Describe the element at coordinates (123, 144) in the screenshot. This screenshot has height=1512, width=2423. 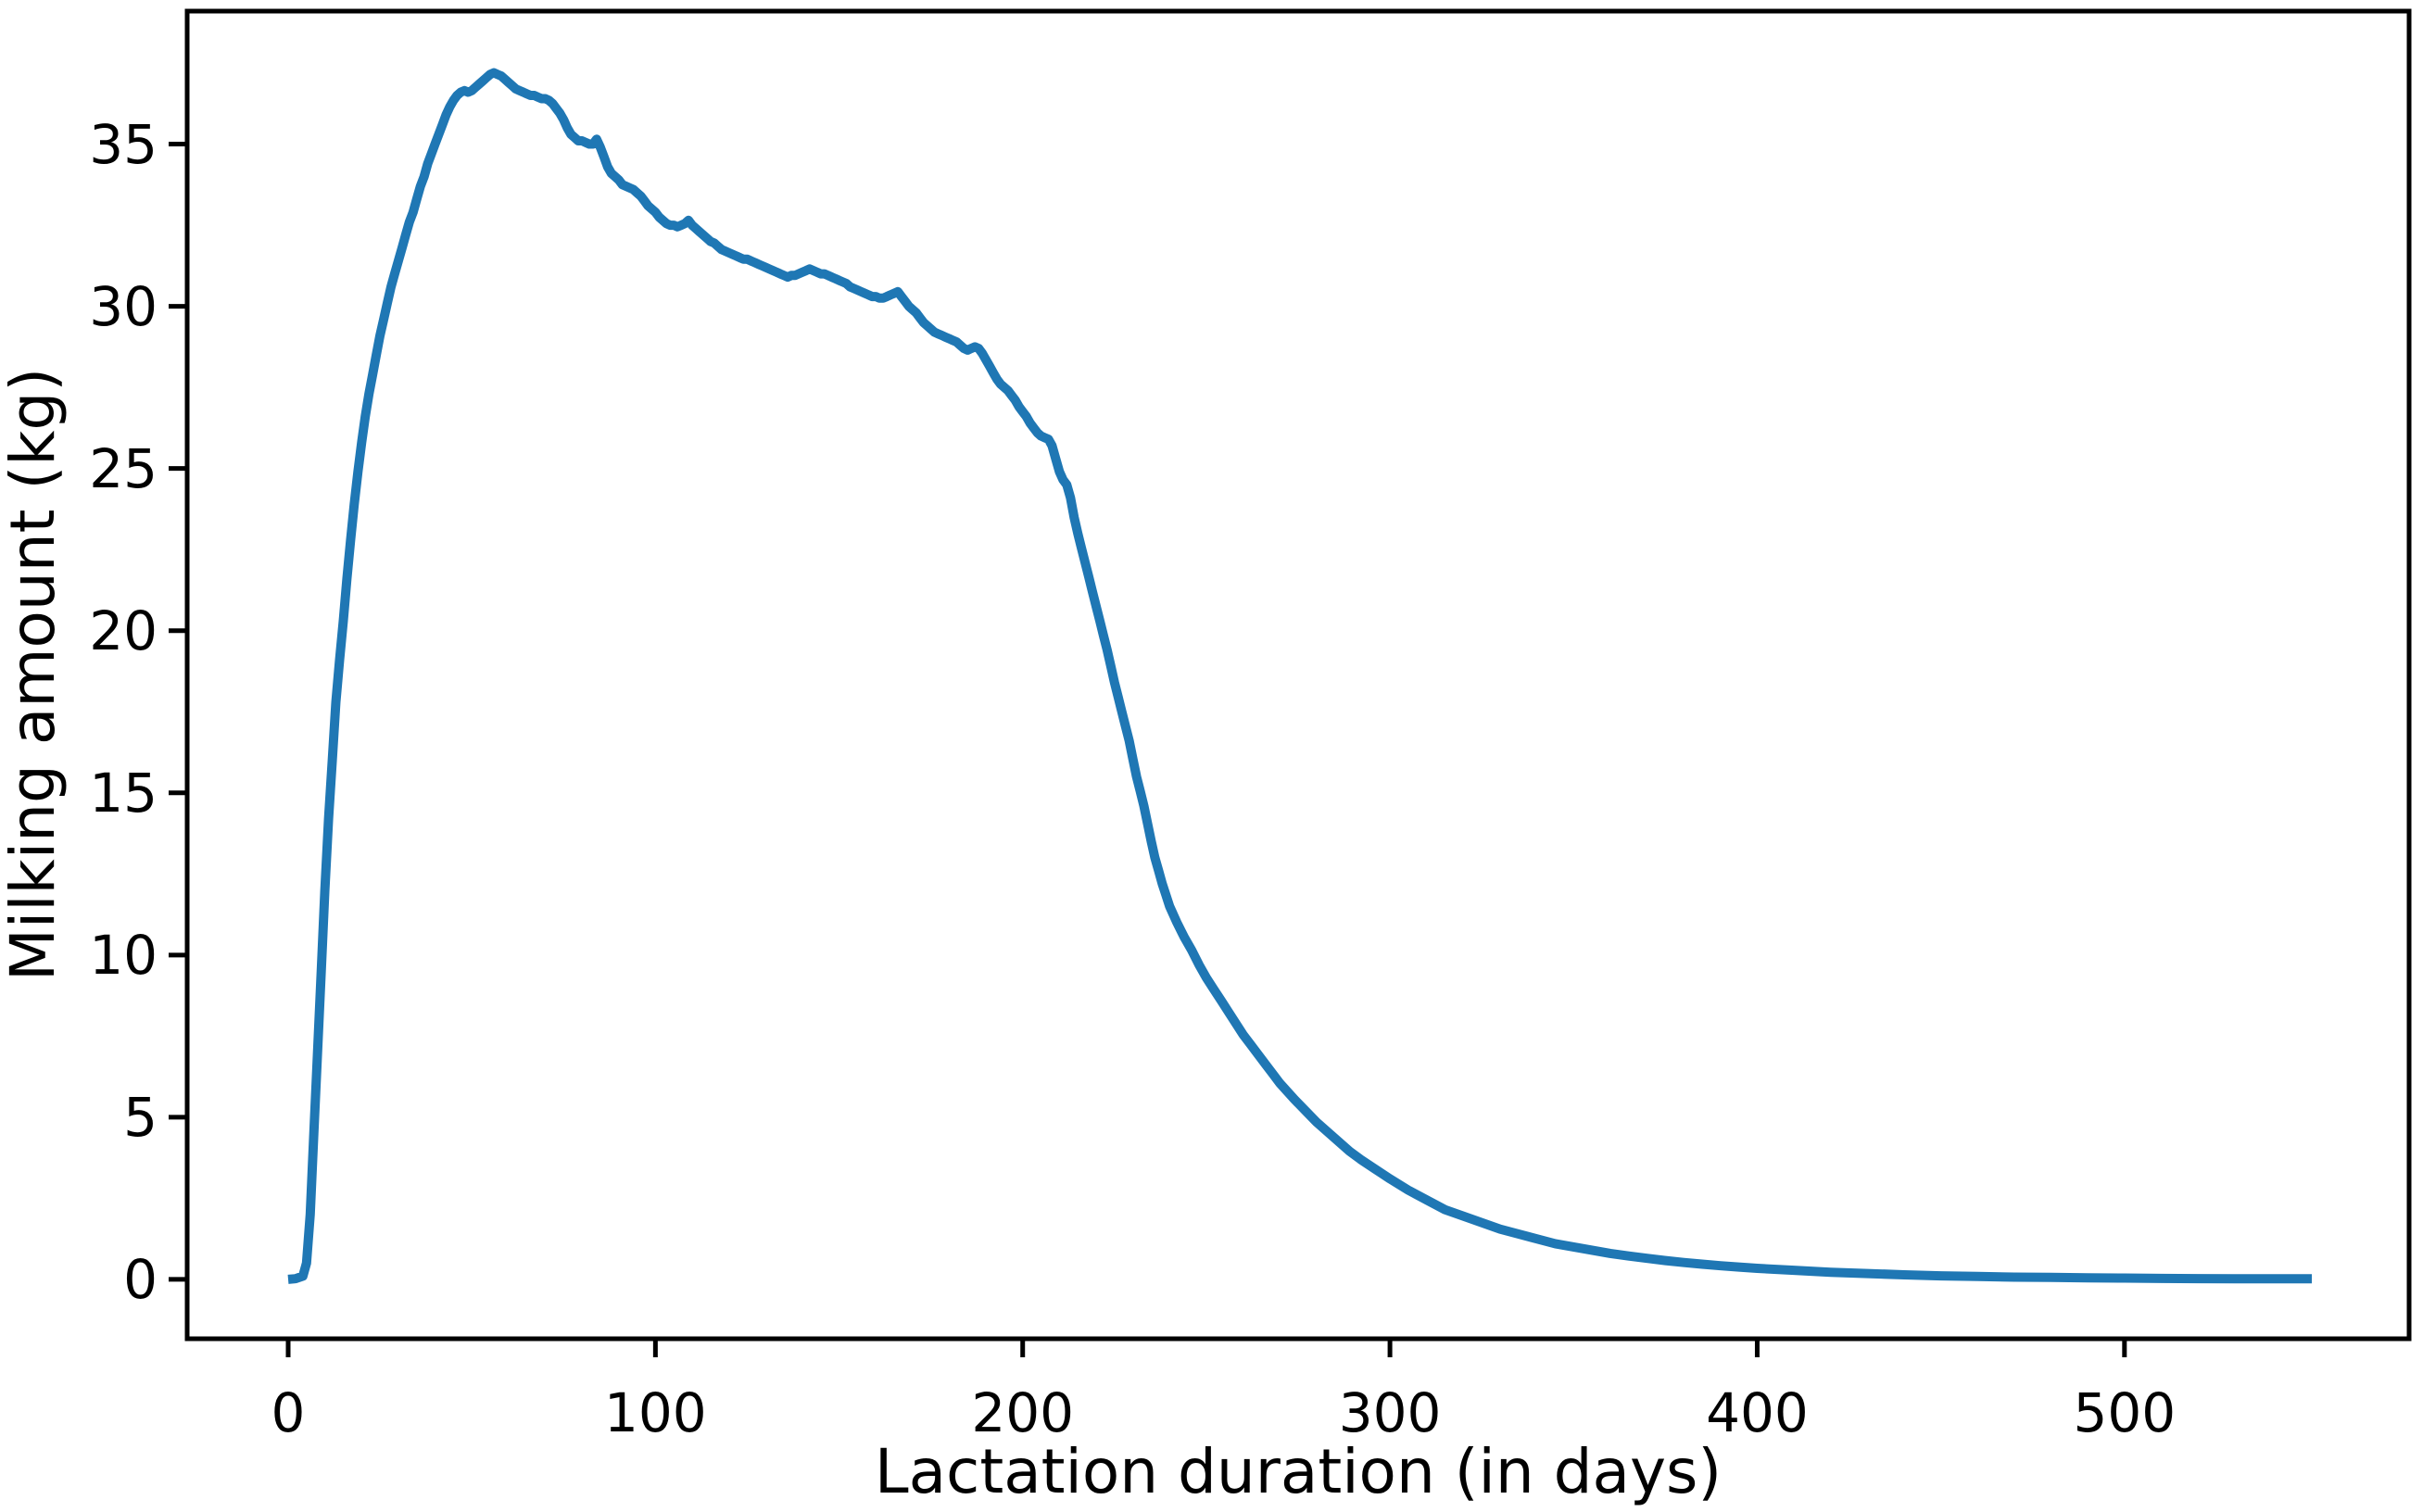
I see `y-tick-label: 35` at that location.